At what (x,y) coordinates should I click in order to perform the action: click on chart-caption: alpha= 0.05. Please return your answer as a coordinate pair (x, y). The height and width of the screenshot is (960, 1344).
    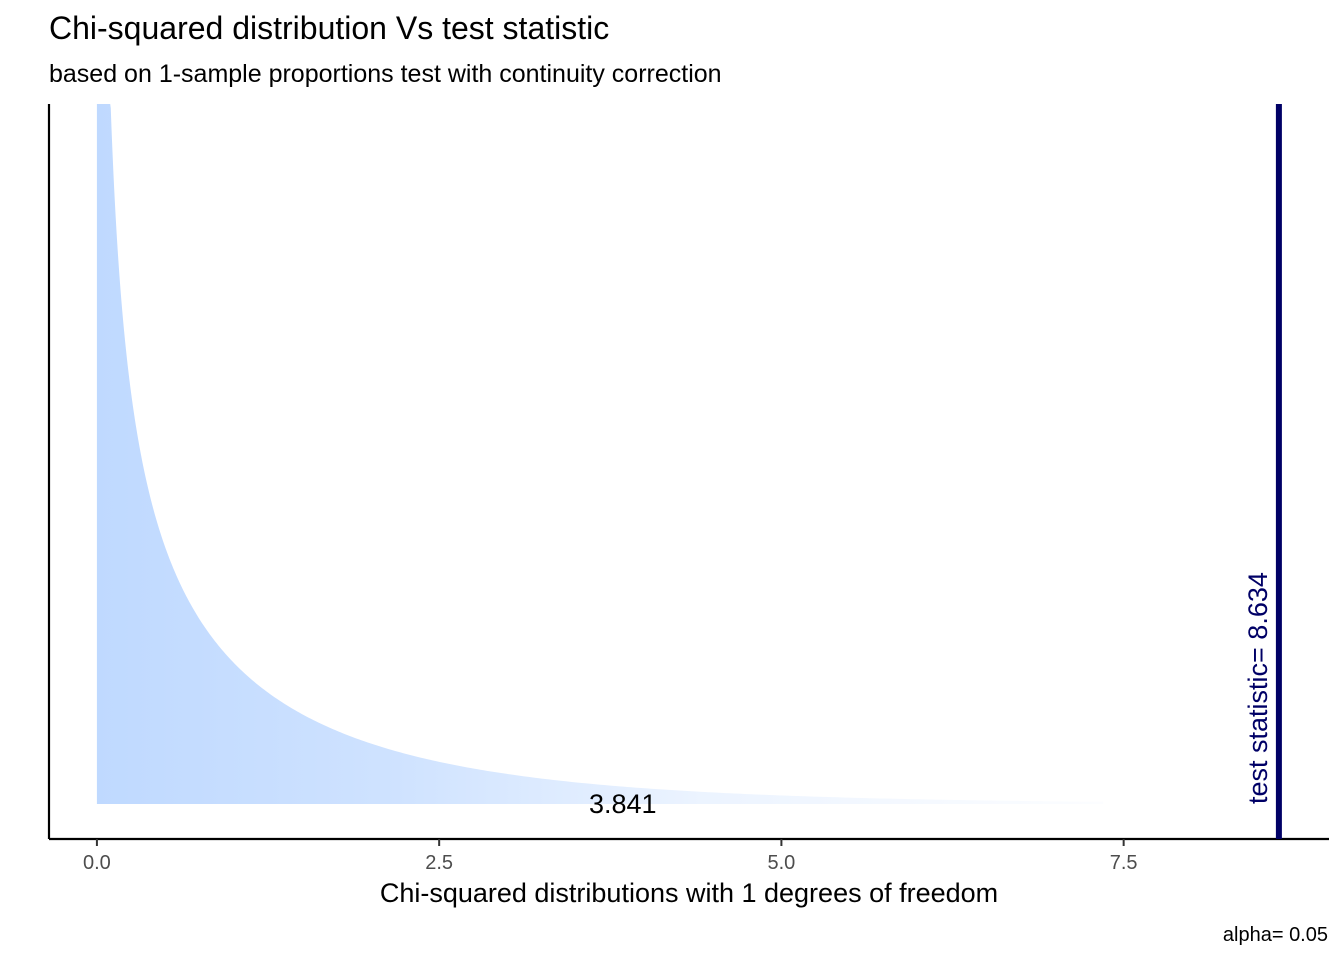
    Looking at the image, I should click on (1275, 935).